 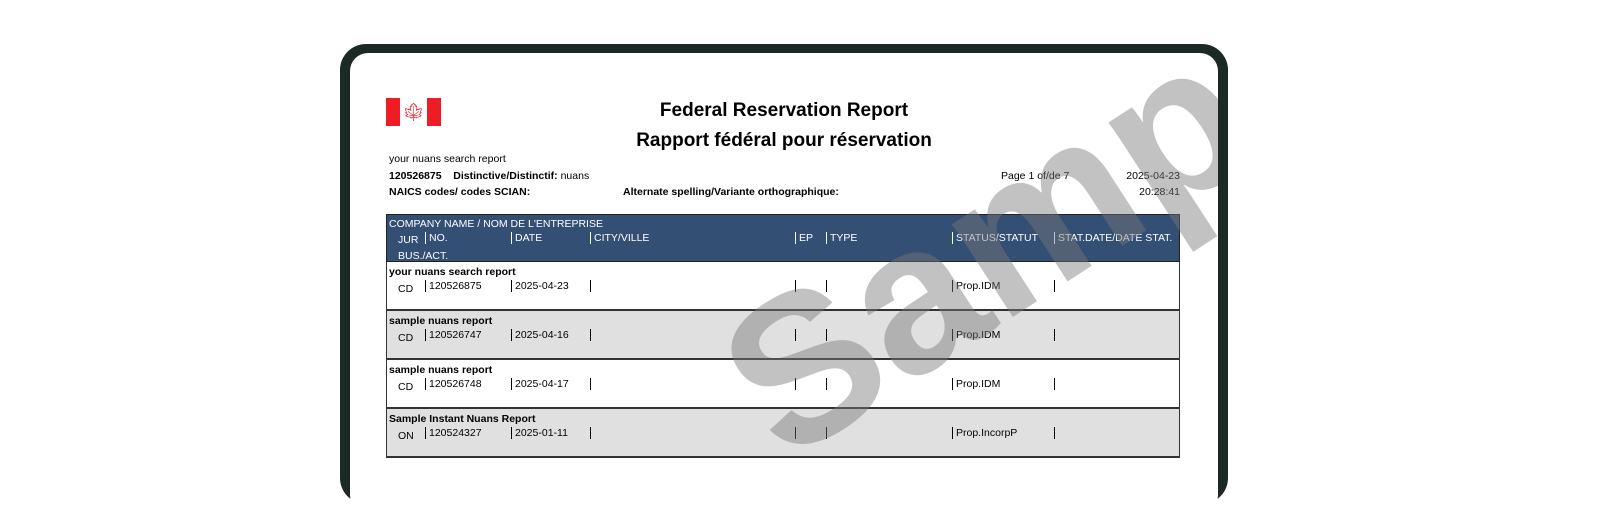 I want to click on col-jur: JUR, so click(x=408, y=240).